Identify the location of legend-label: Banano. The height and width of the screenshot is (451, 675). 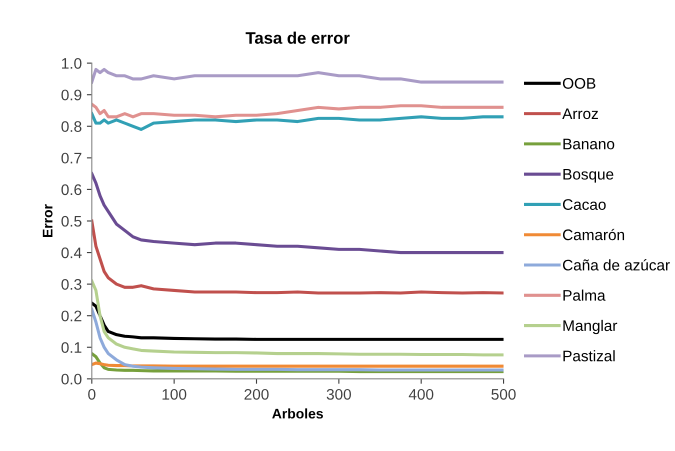
(588, 144).